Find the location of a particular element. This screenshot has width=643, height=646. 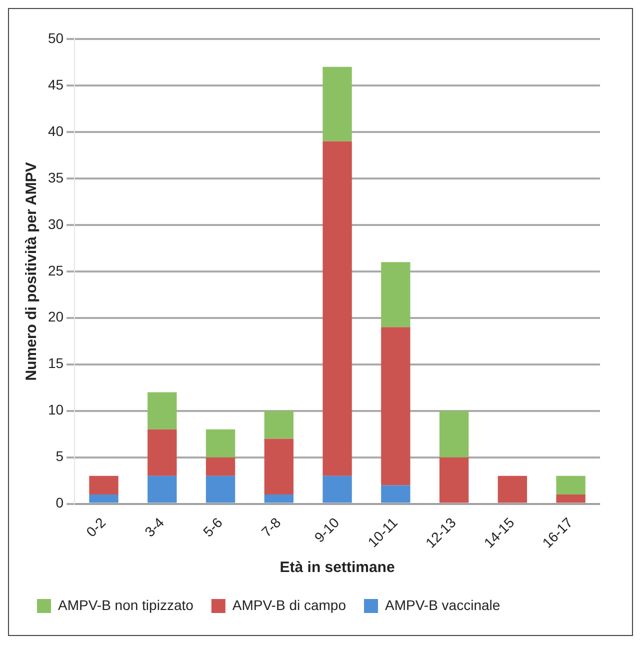

x-tick-label: 3-4 is located at coordinates (154, 527).